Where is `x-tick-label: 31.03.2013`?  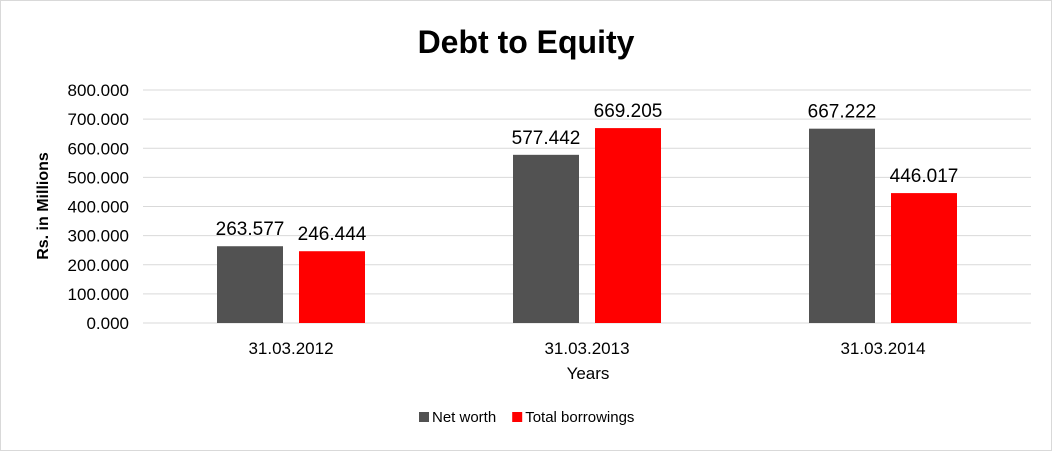 x-tick-label: 31.03.2013 is located at coordinates (586, 348).